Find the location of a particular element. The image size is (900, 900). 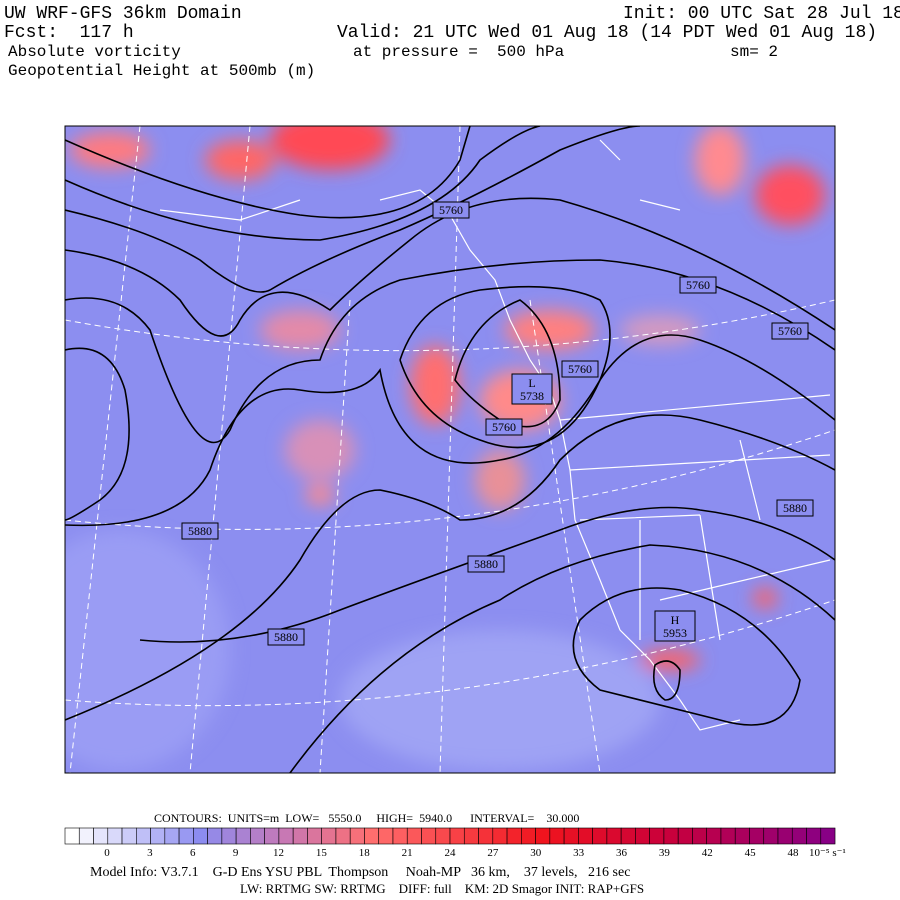

high-symbol: H is located at coordinates (675, 620).